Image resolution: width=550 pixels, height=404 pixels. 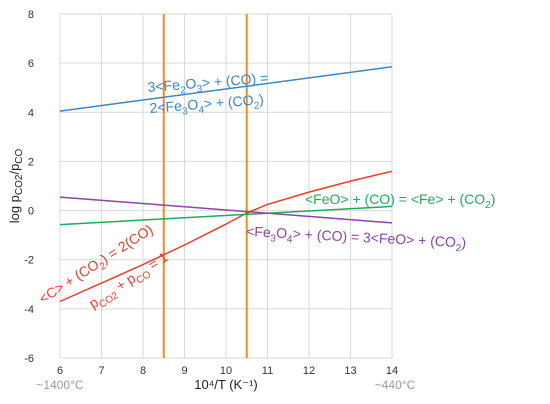 I want to click on y-axis-label: log pCO2/pCOlog pCO2/pCO, so click(x=16, y=185).